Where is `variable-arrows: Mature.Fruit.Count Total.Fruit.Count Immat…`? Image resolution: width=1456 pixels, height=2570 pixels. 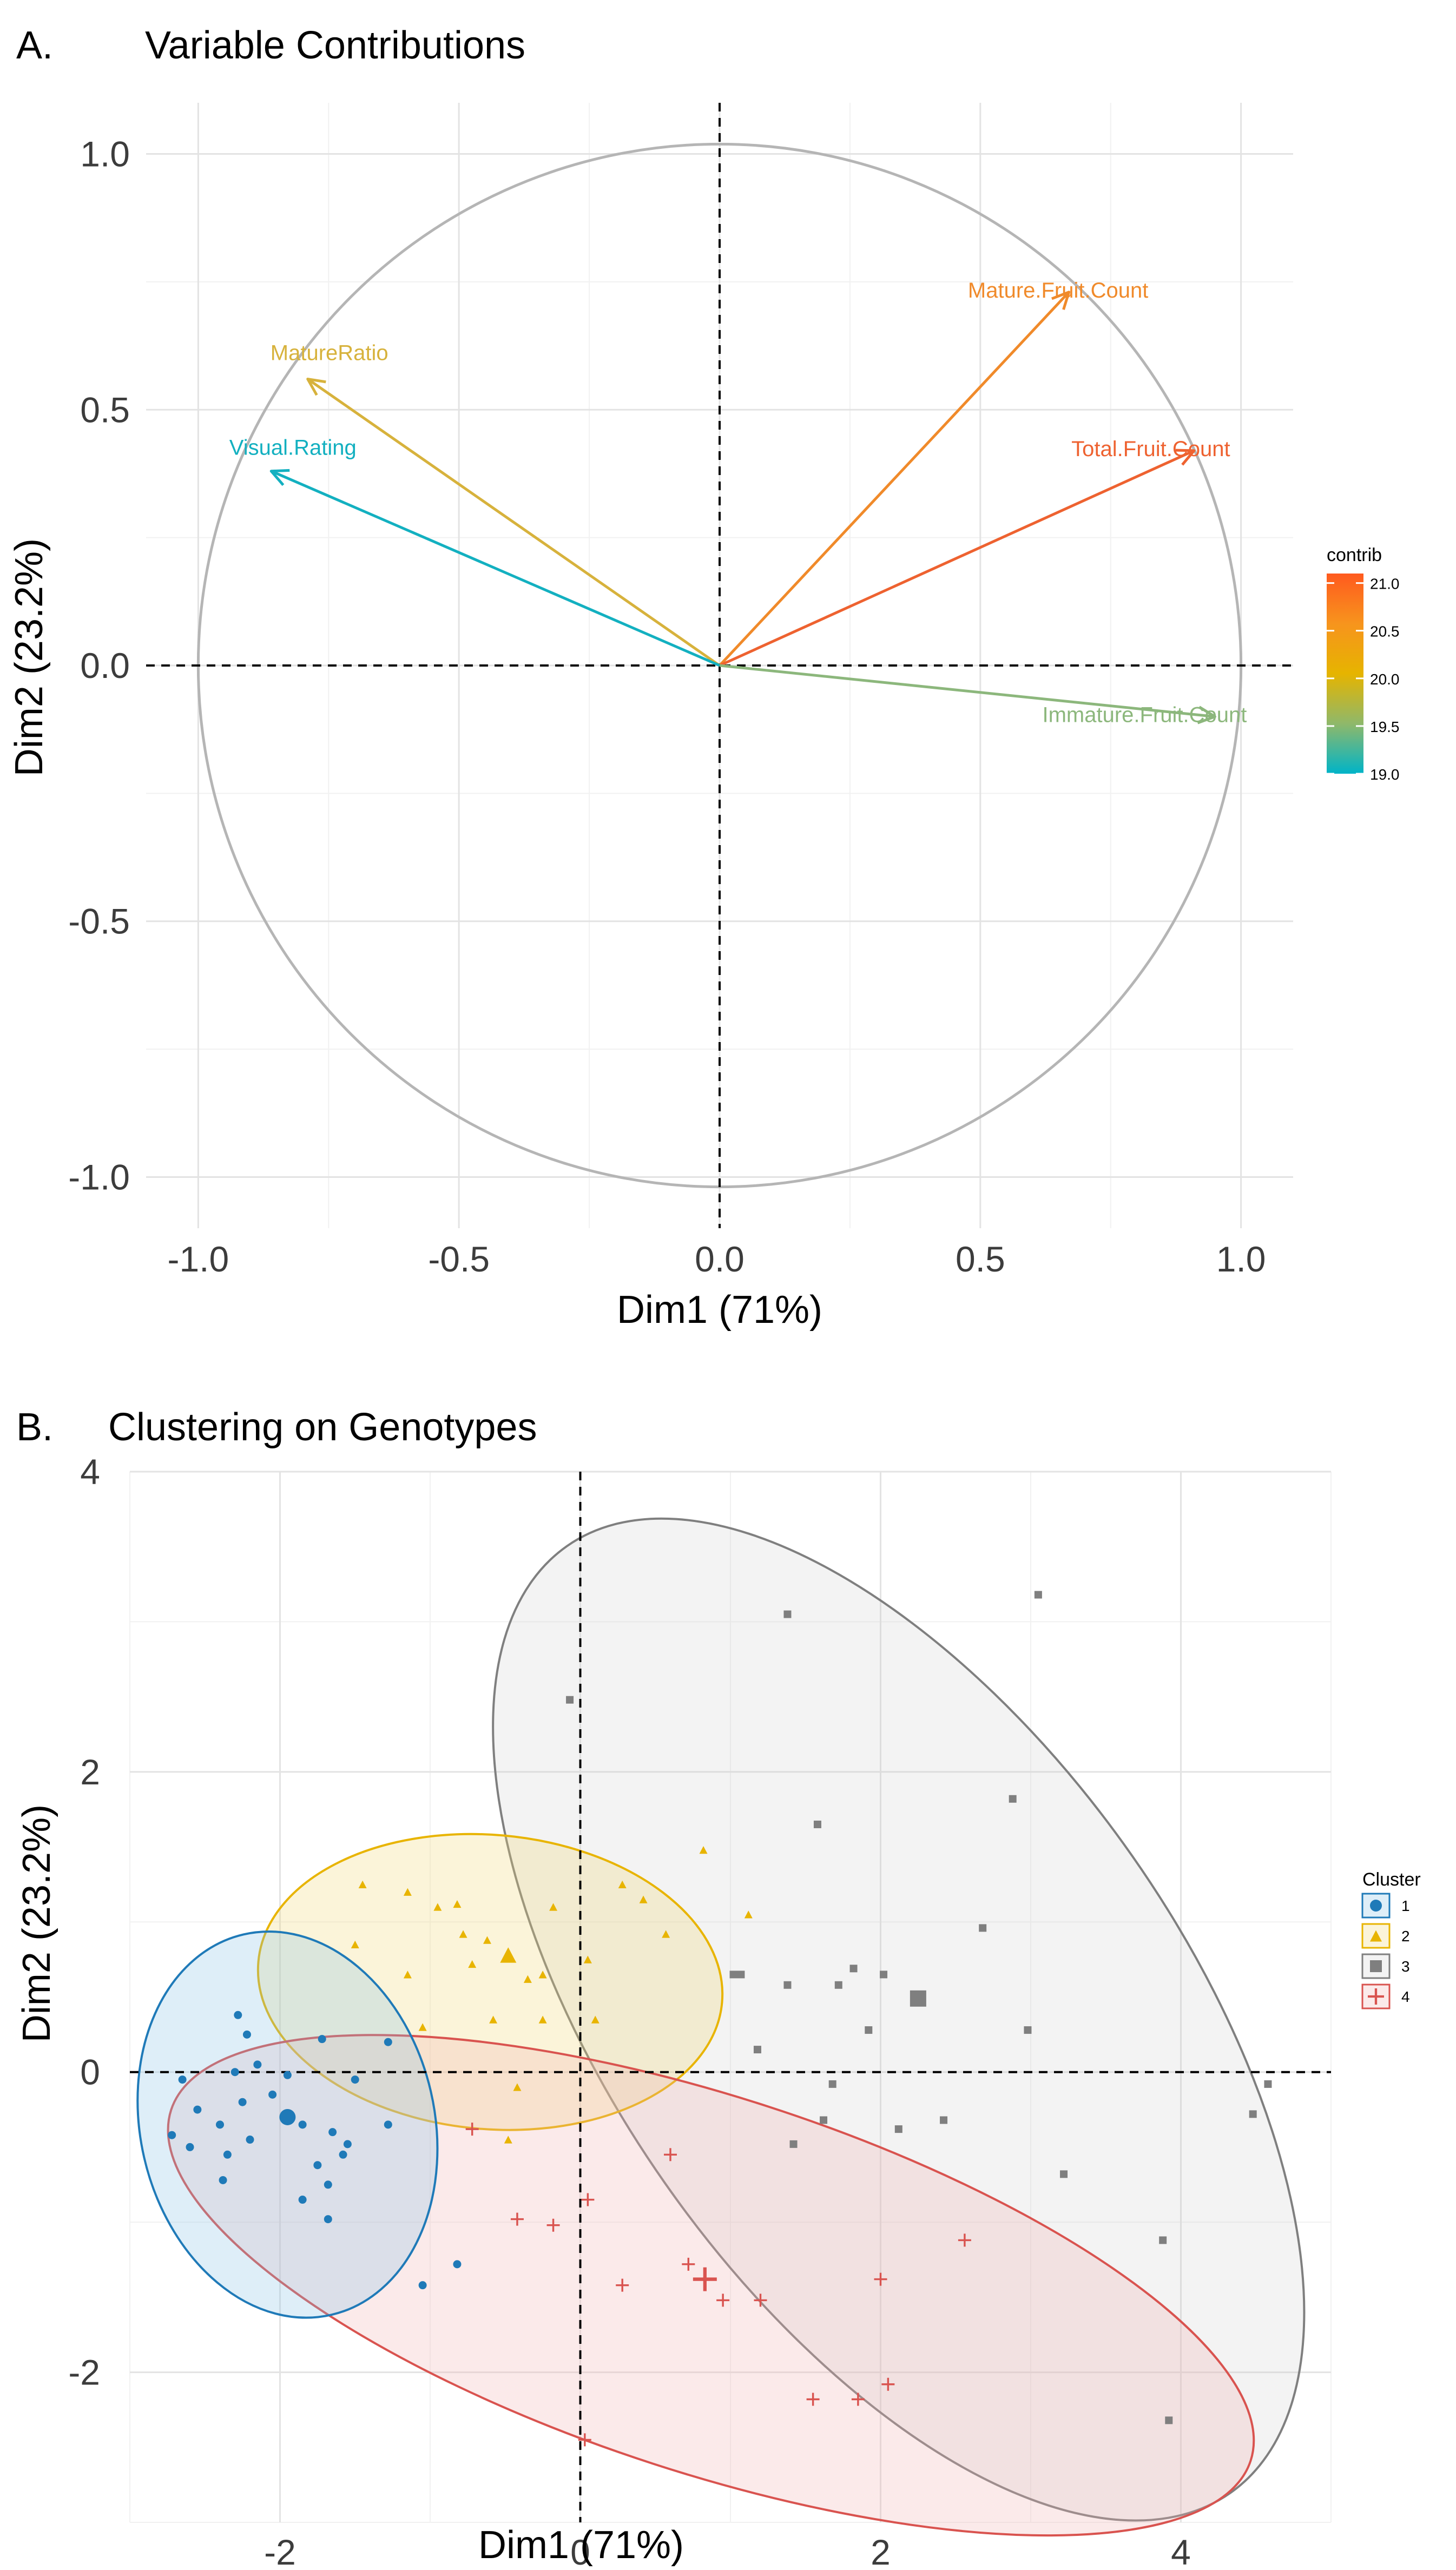
variable-arrows: Mature.Fruit.Count Total.Fruit.Count Immat… is located at coordinates (738, 503).